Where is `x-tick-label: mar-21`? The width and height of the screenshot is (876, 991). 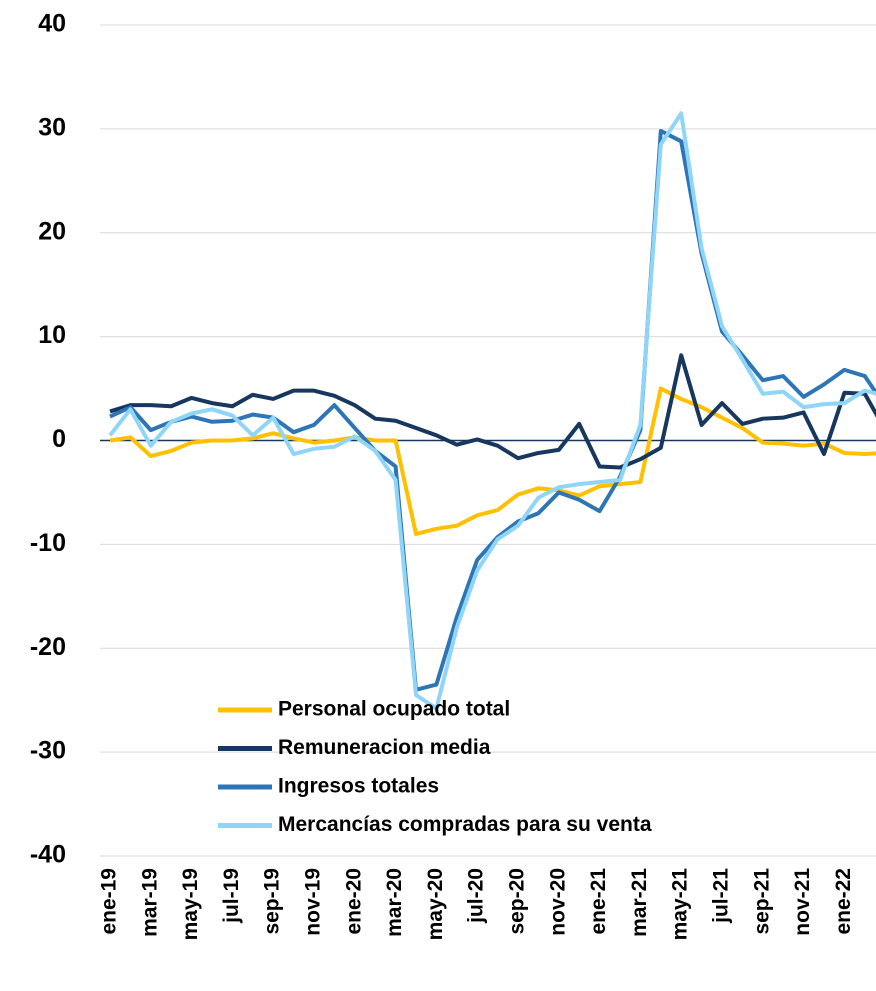
x-tick-label: mar-21 is located at coordinates (639, 902).